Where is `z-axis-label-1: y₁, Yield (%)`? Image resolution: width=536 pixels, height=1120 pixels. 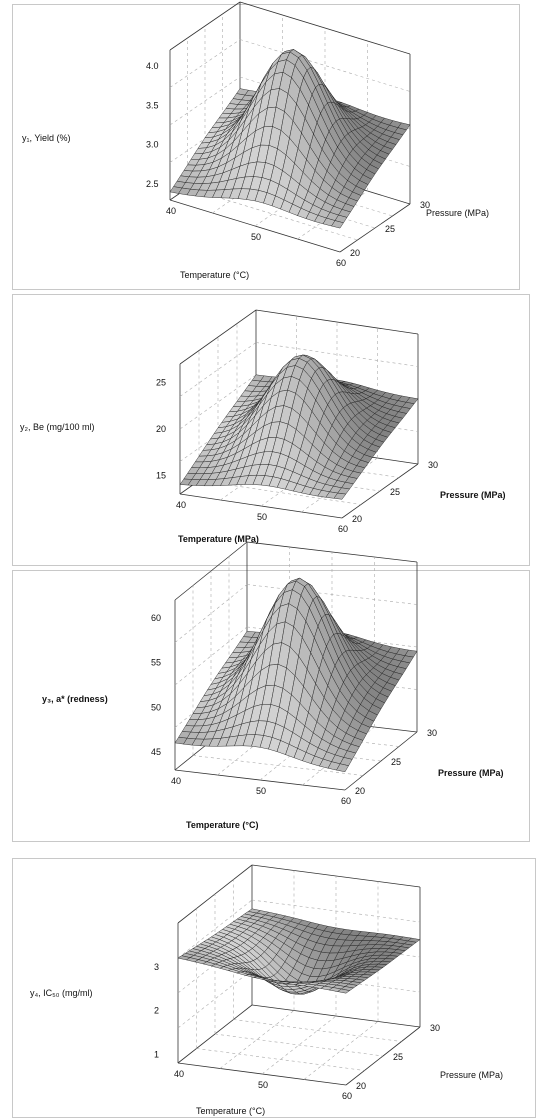 z-axis-label-1: y₁, Yield (%) is located at coordinates (46, 138).